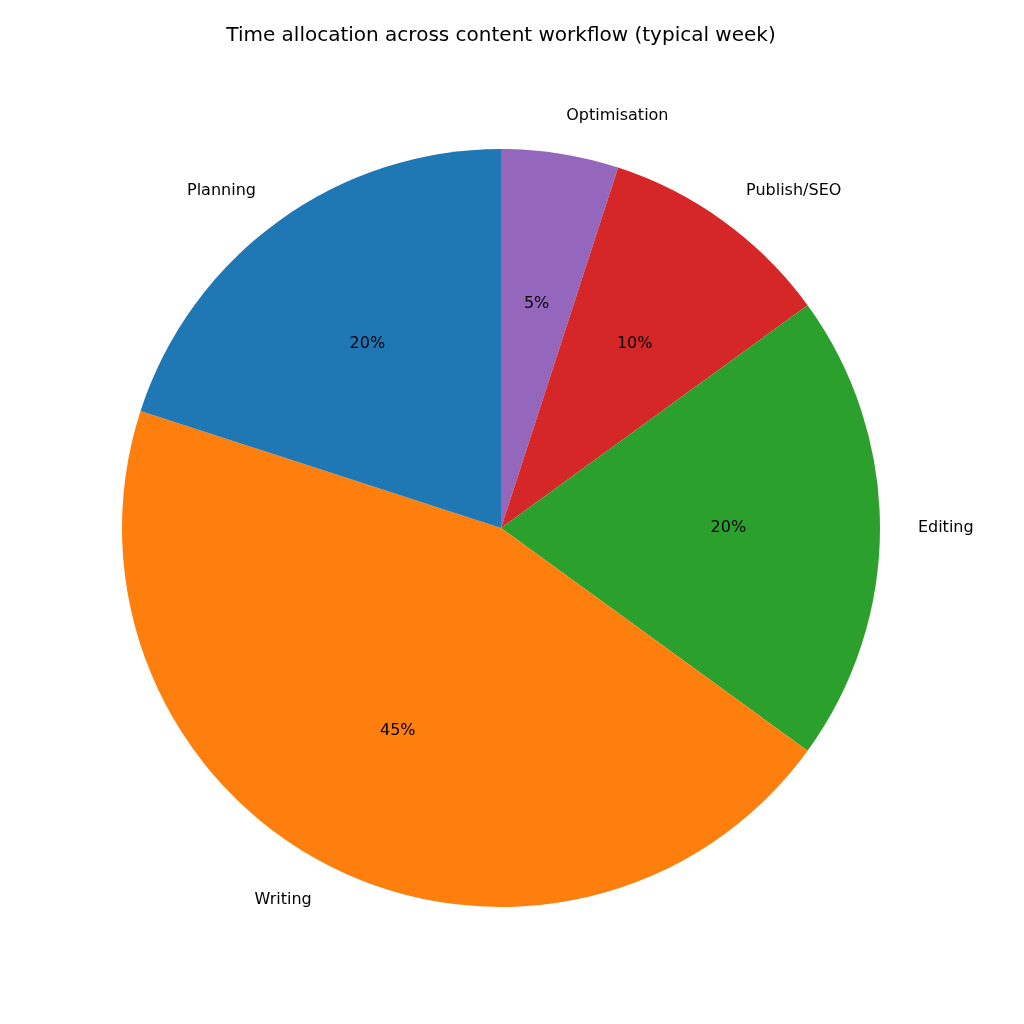 Image resolution: width=1024 pixels, height=1024 pixels. What do you see at coordinates (617, 115) in the screenshot?
I see `slice-label: Optimisation` at bounding box center [617, 115].